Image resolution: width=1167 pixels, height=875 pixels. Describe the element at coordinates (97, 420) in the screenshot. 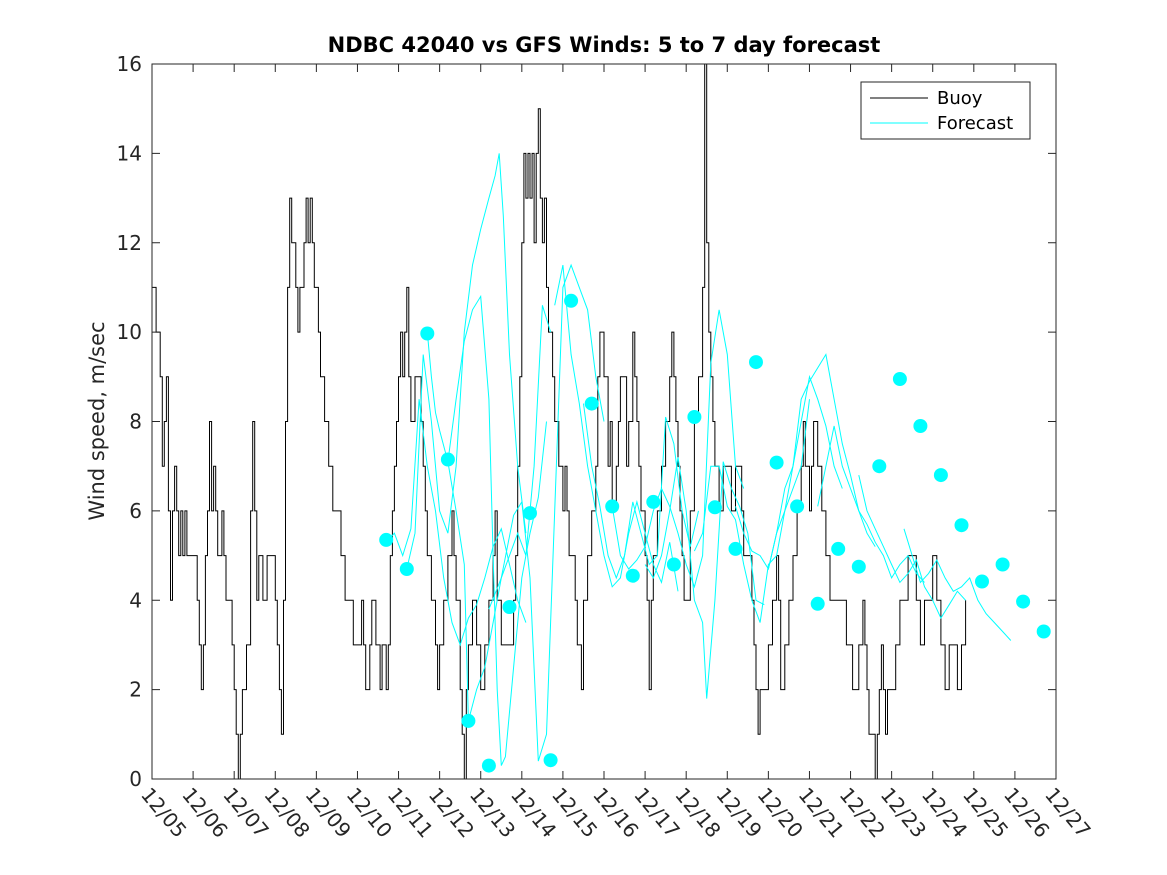

I see `y-axis-label: Wind speed, m/sec` at that location.